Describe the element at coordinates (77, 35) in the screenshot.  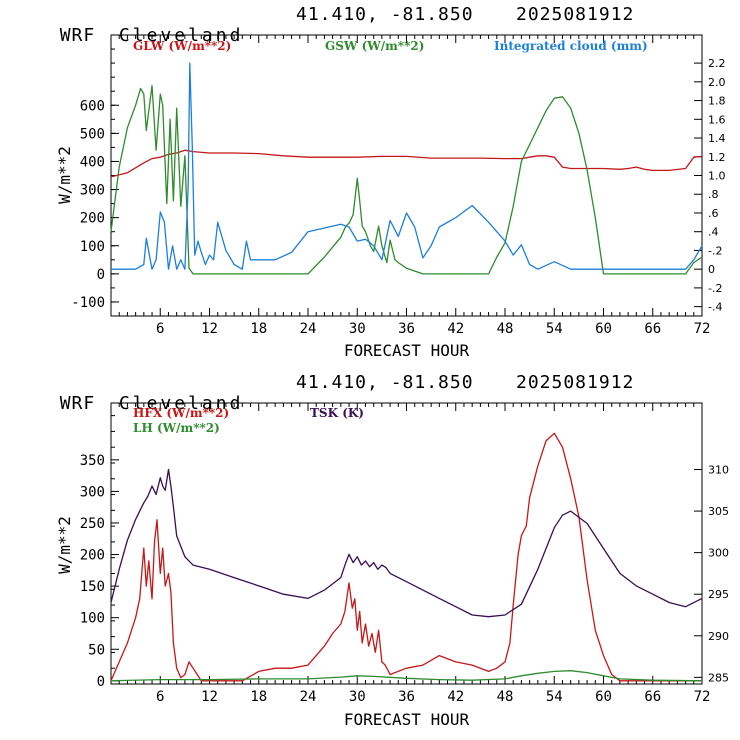
I see `panel1-model: WRF` at that location.